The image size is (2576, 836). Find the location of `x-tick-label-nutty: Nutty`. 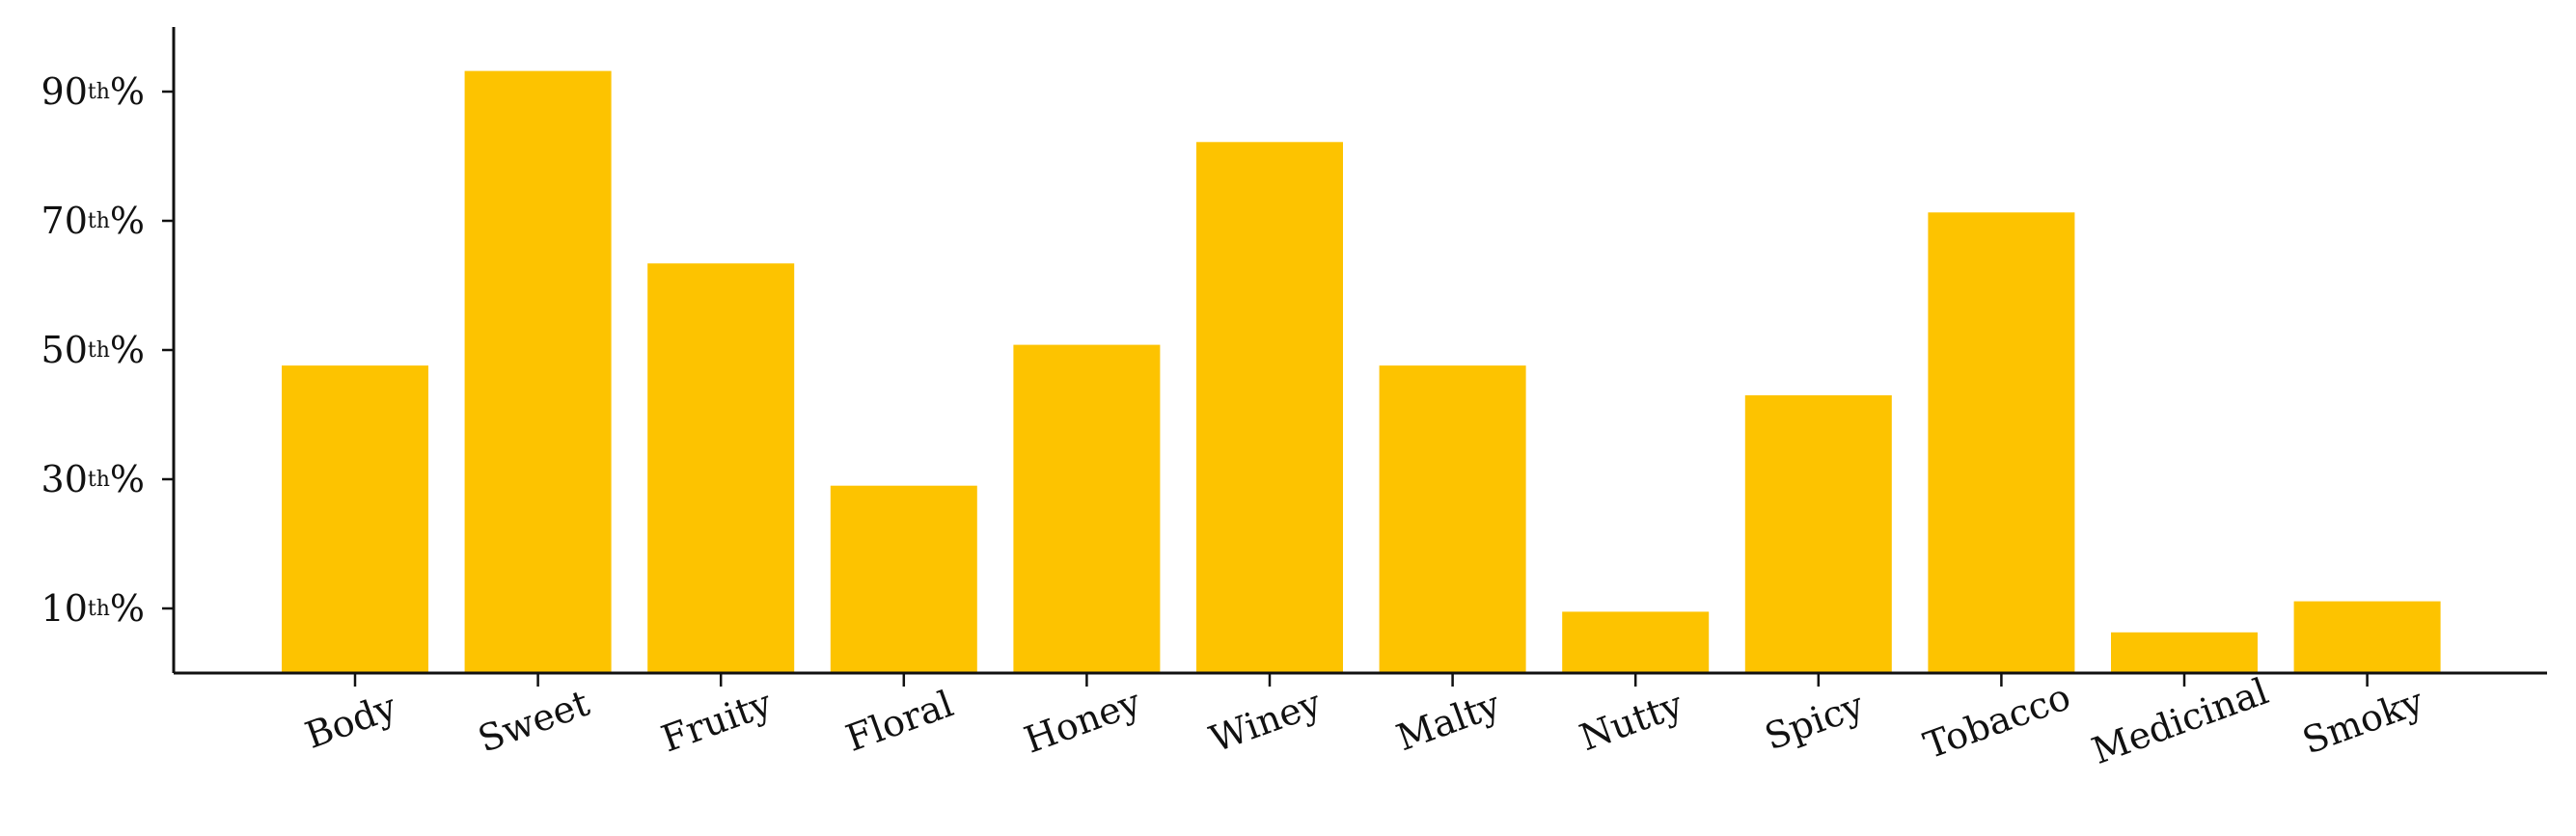

x-tick-label-nutty: Nutty is located at coordinates (1632, 721).